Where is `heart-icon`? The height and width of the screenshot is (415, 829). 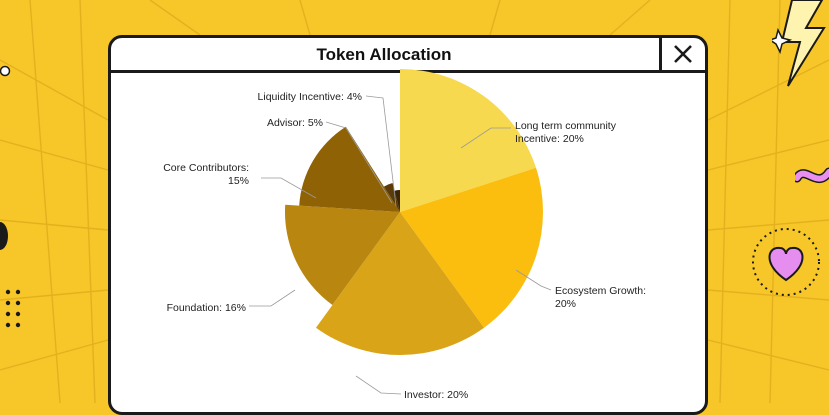
heart-icon is located at coordinates (786, 262).